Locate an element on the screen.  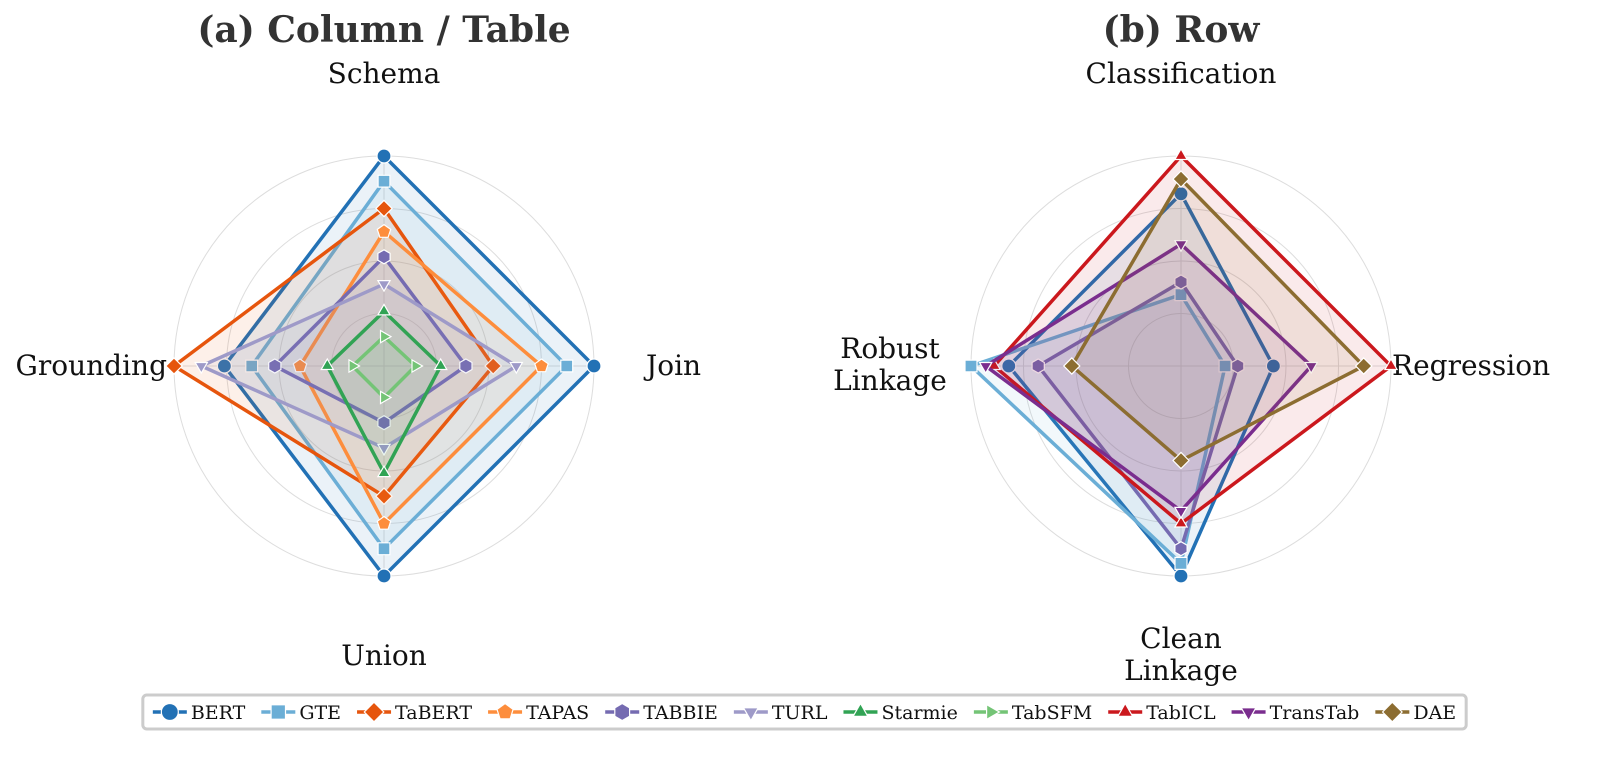
axis-label-regression: Regression is located at coordinates (1471, 365).